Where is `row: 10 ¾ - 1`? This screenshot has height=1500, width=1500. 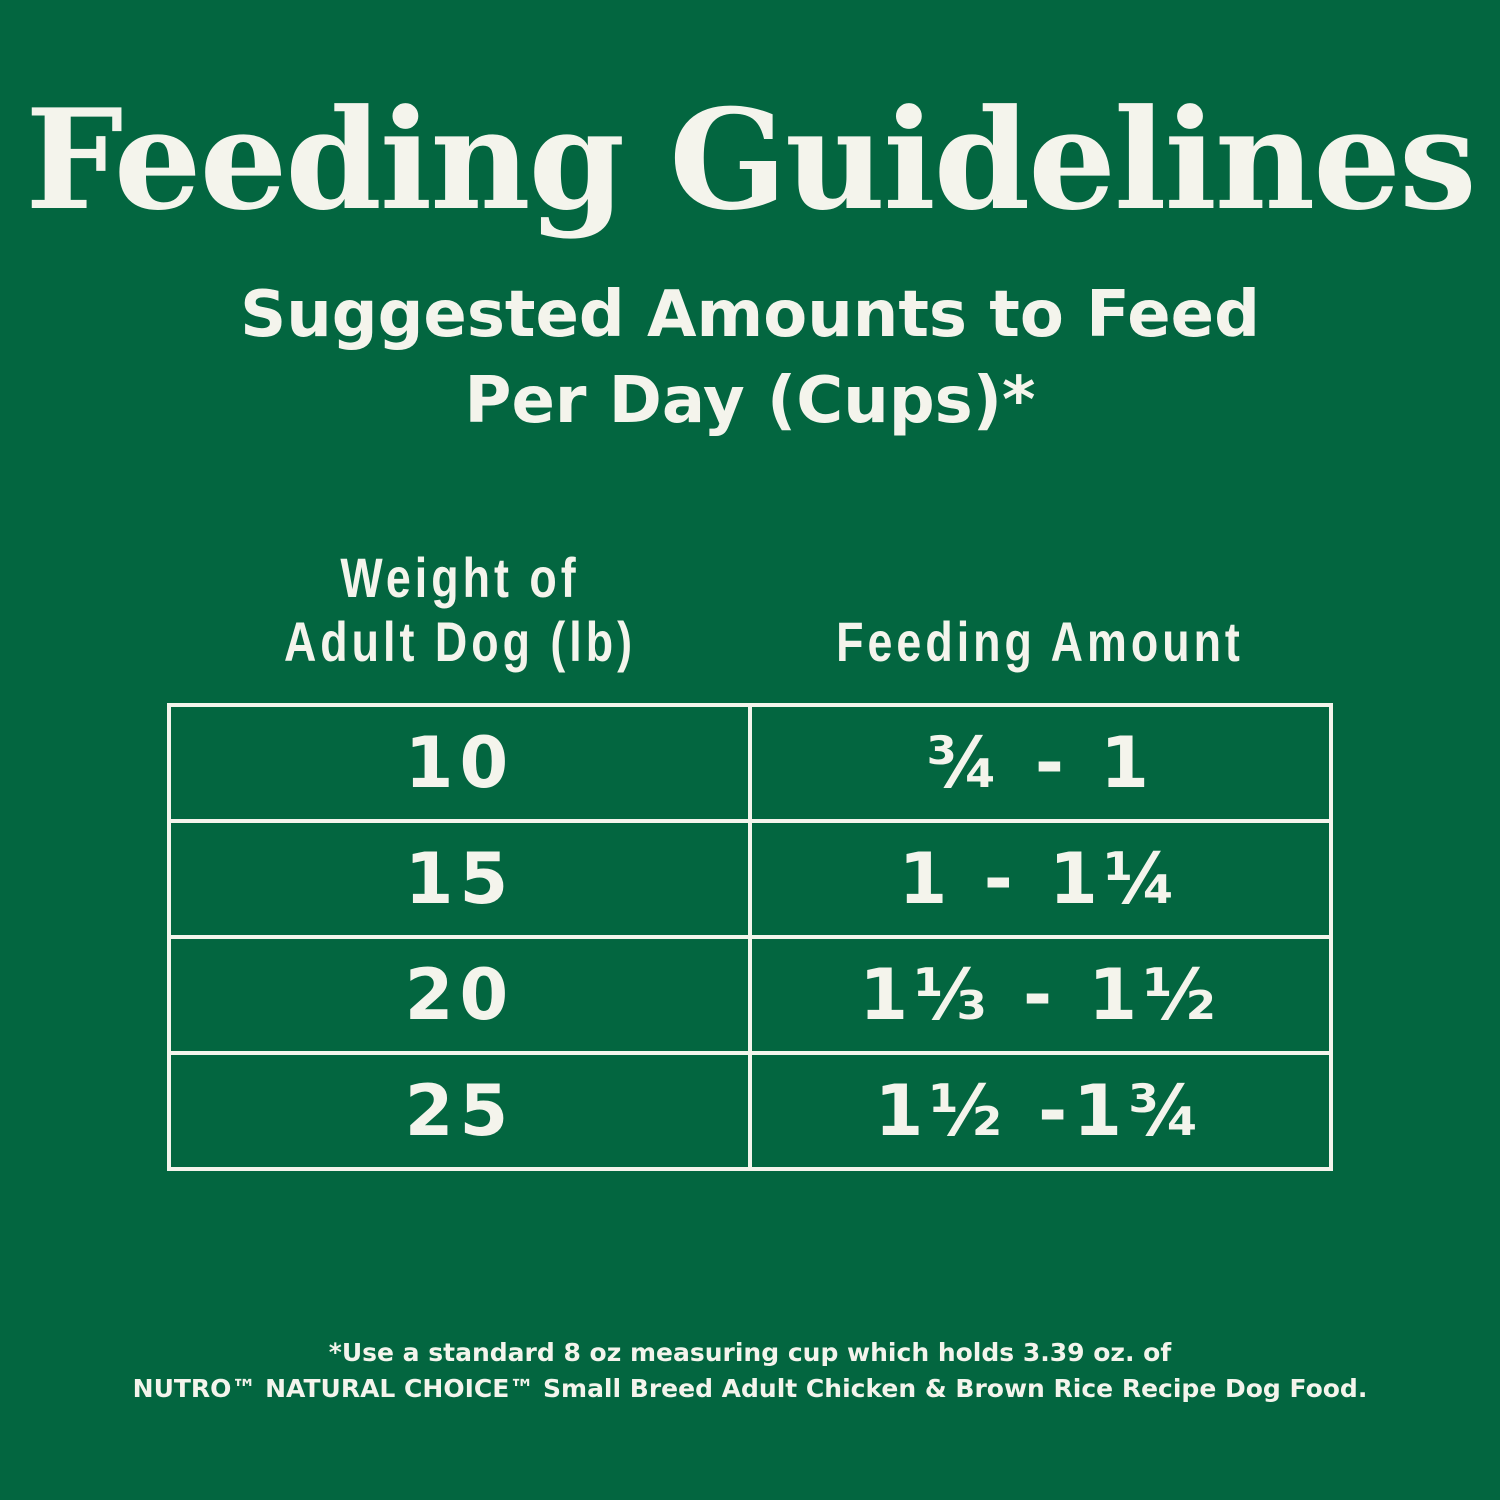
row: 10 ¾ - 1 is located at coordinates (750, 763).